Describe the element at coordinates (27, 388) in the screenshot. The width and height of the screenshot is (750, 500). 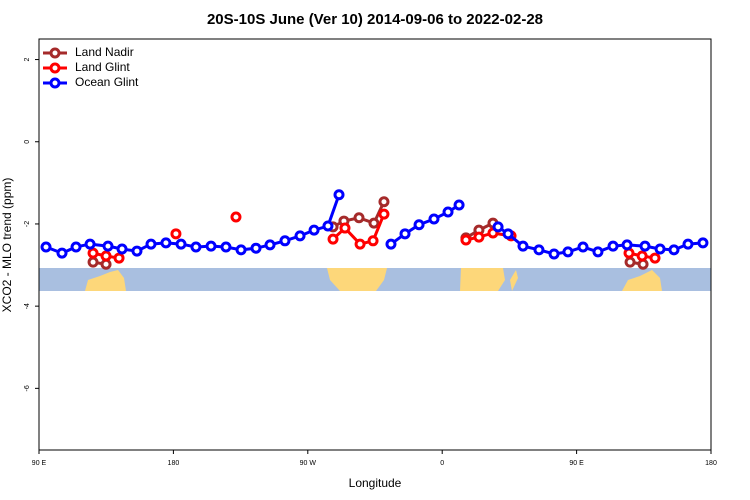
I see `y-tick-label: -6` at that location.